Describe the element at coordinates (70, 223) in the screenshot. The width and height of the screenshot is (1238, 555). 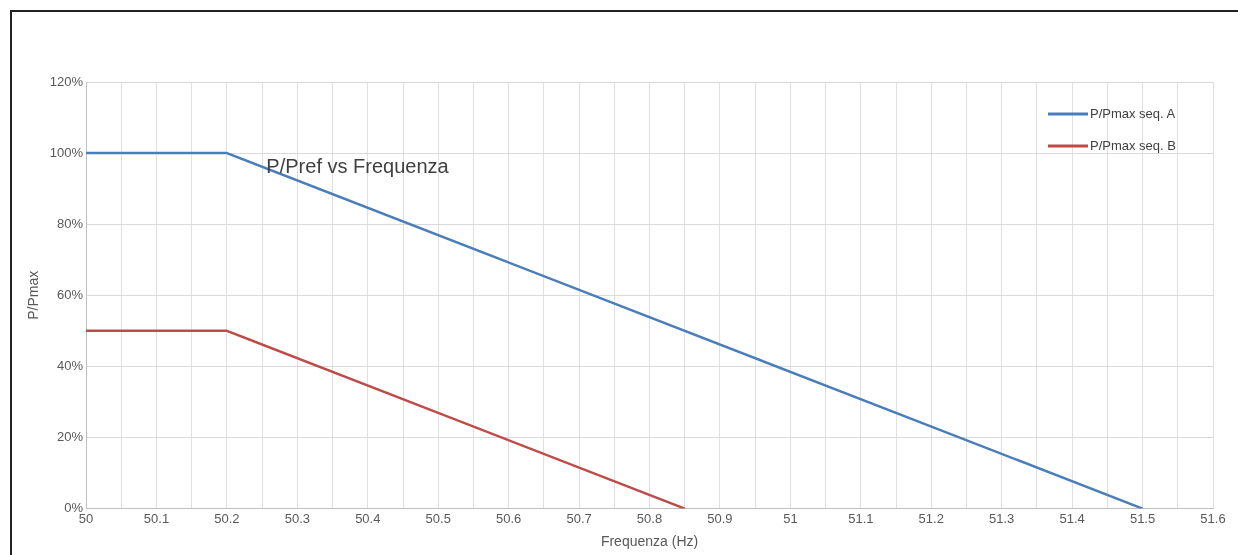
I see `y-tick-label: 80%` at that location.